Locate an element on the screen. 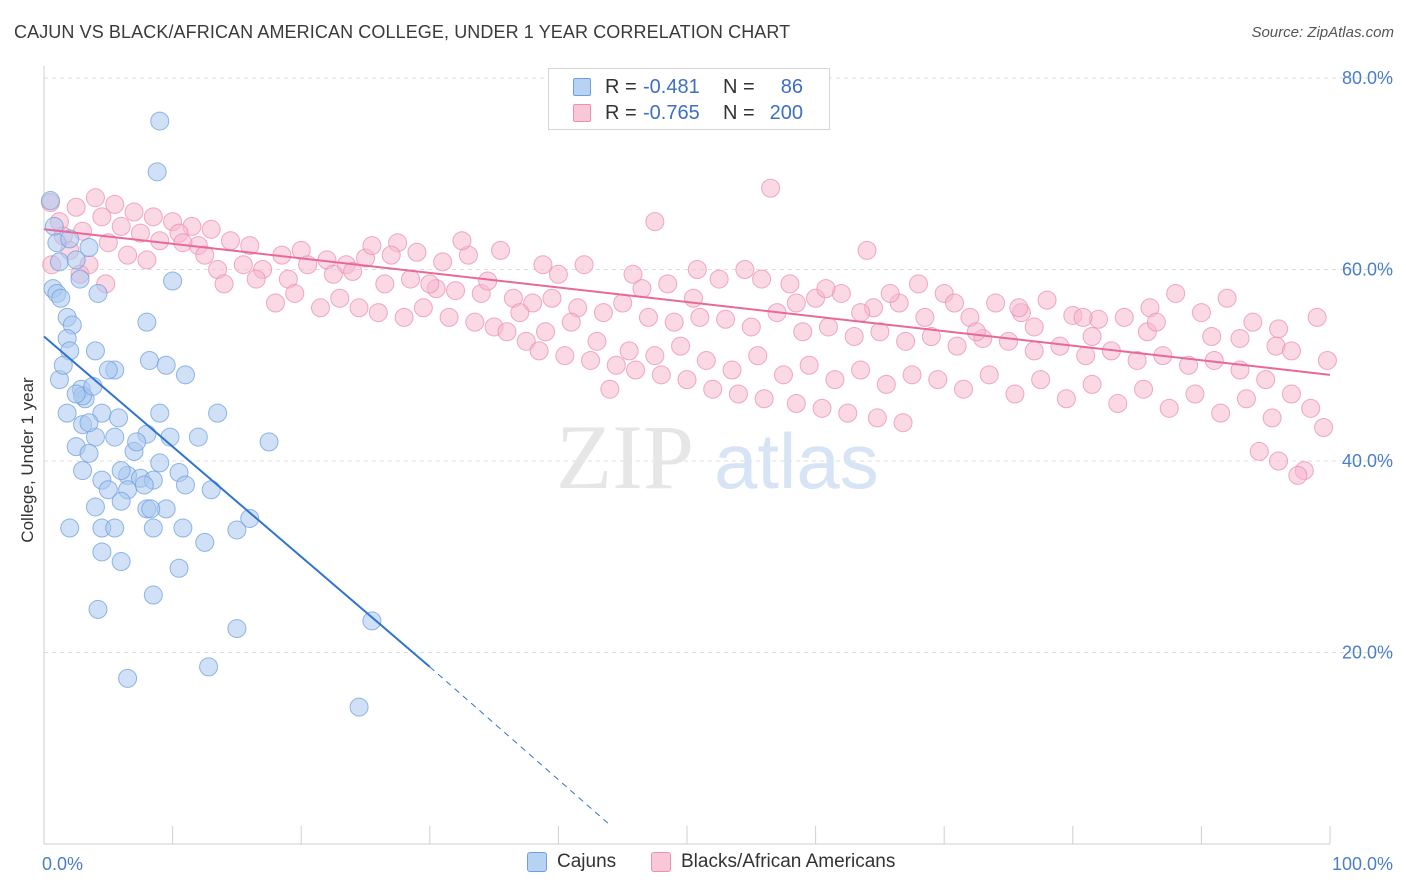  series-legend: Cajuns Blacks/African Americans is located at coordinates (703, 864).